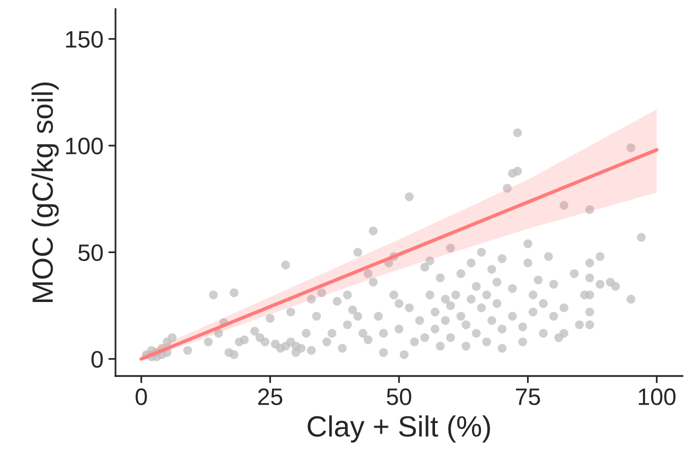 This screenshot has height=453, width=700. I want to click on y-tick-label: 100, so click(84, 146).